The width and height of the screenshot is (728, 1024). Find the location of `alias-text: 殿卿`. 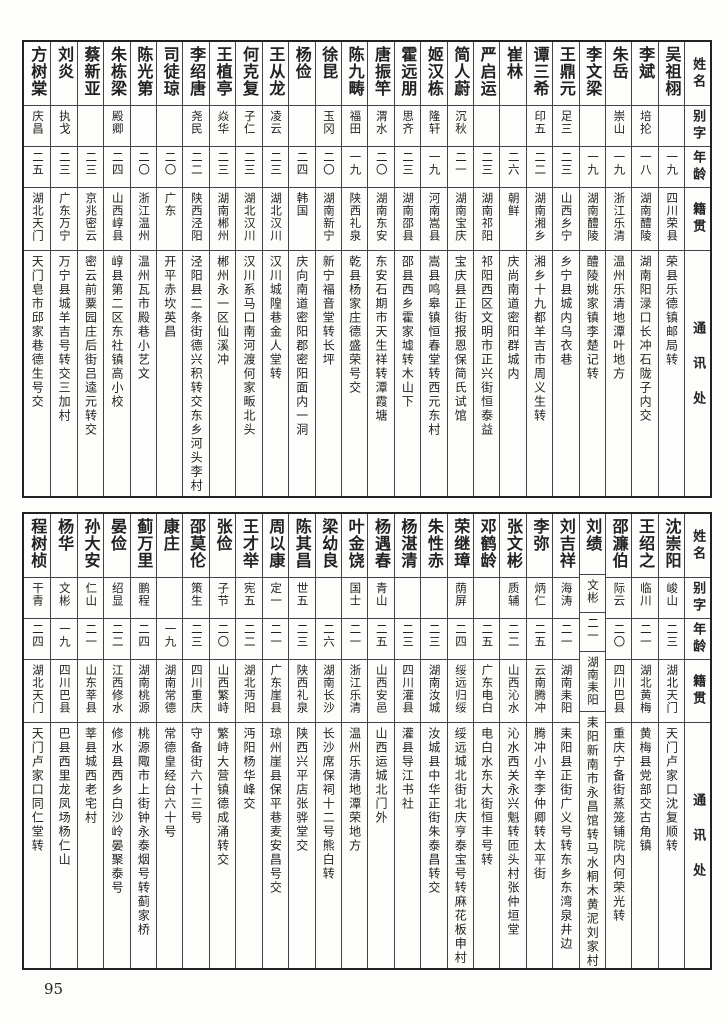

alias-text: 殿卿 is located at coordinates (117, 122).